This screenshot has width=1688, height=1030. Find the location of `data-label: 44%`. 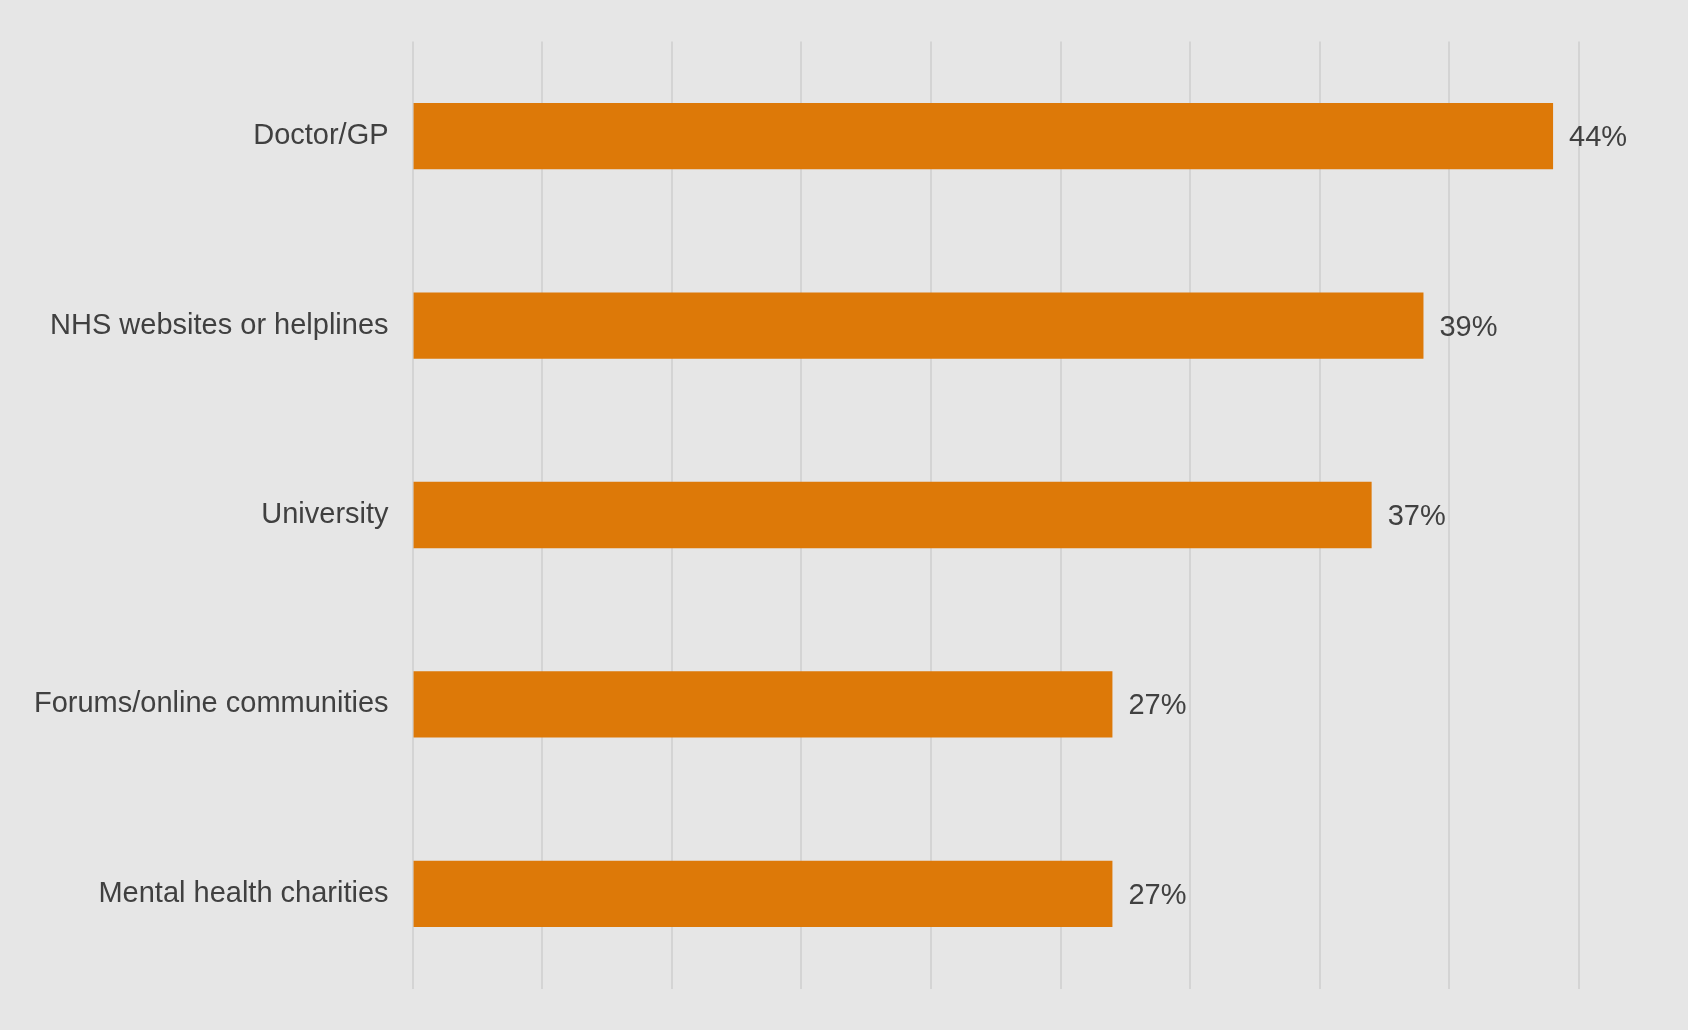

data-label: 44% is located at coordinates (1598, 136).